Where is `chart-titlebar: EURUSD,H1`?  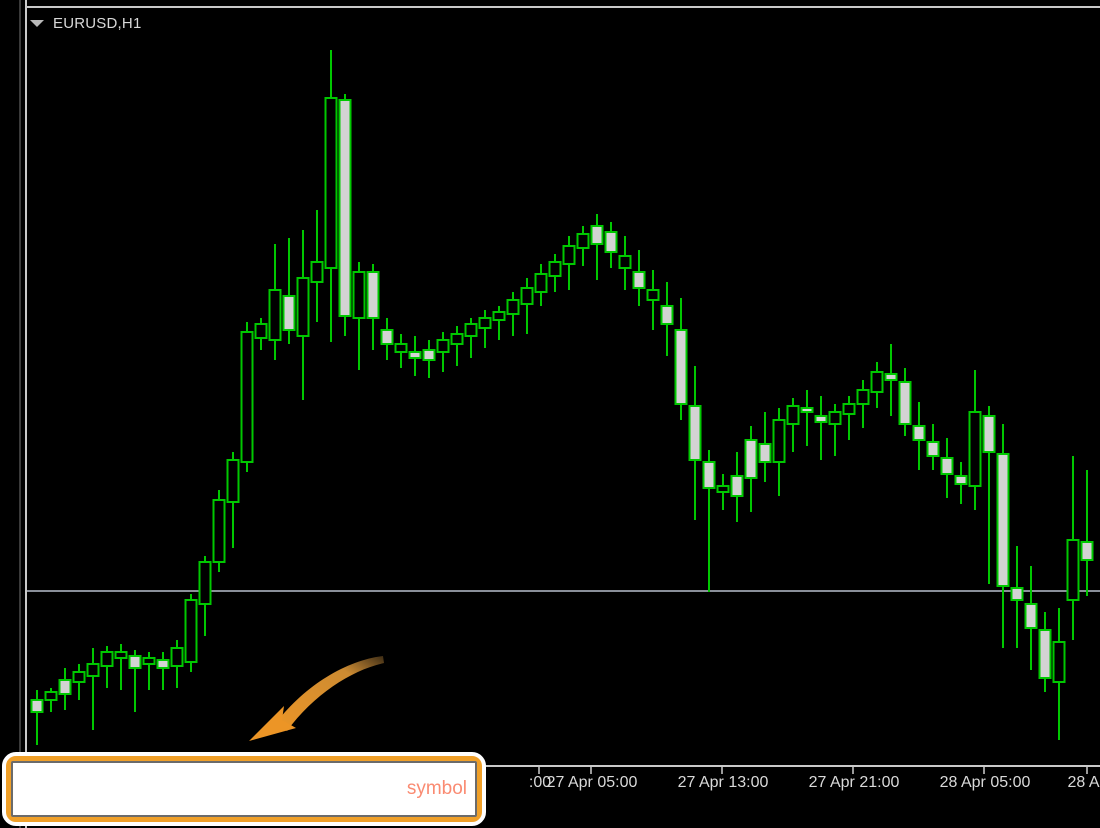
chart-titlebar: EURUSD,H1 is located at coordinates (85, 23).